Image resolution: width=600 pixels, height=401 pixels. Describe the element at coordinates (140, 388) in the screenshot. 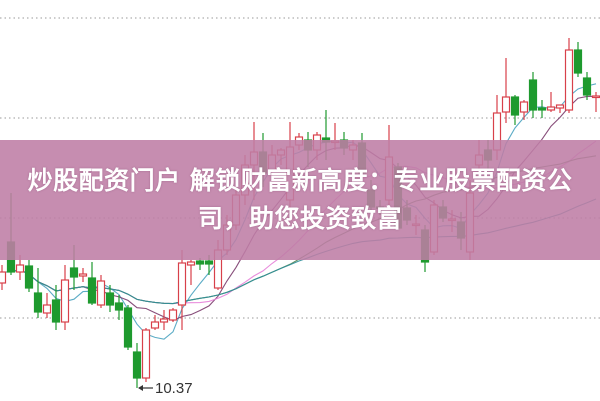

I see `arrow-head-icon` at that location.